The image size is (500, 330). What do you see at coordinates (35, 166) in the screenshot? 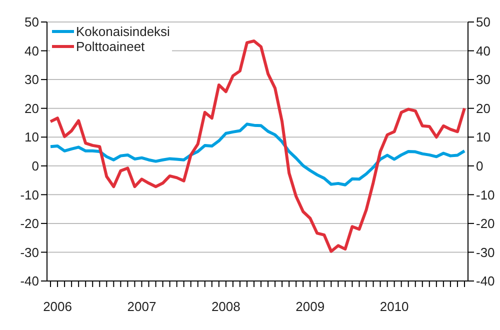
I see `y-tick-label: 0` at bounding box center [35, 166].